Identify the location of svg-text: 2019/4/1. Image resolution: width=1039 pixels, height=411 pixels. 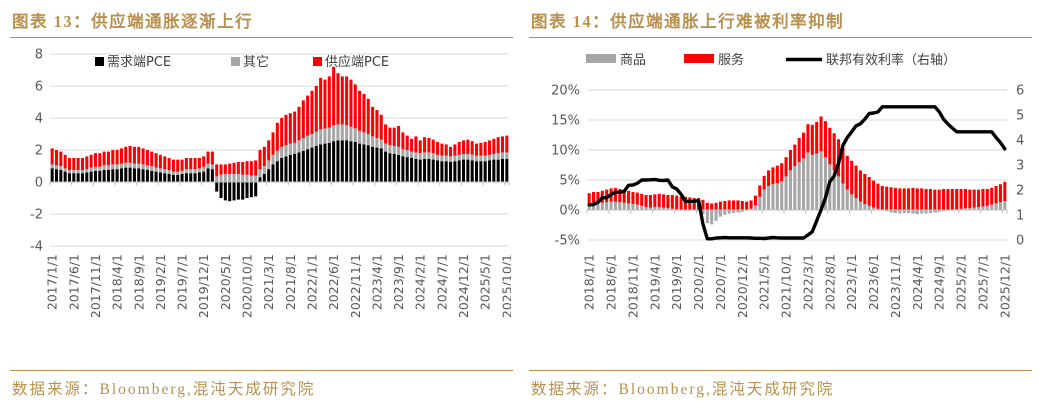
(654, 282).